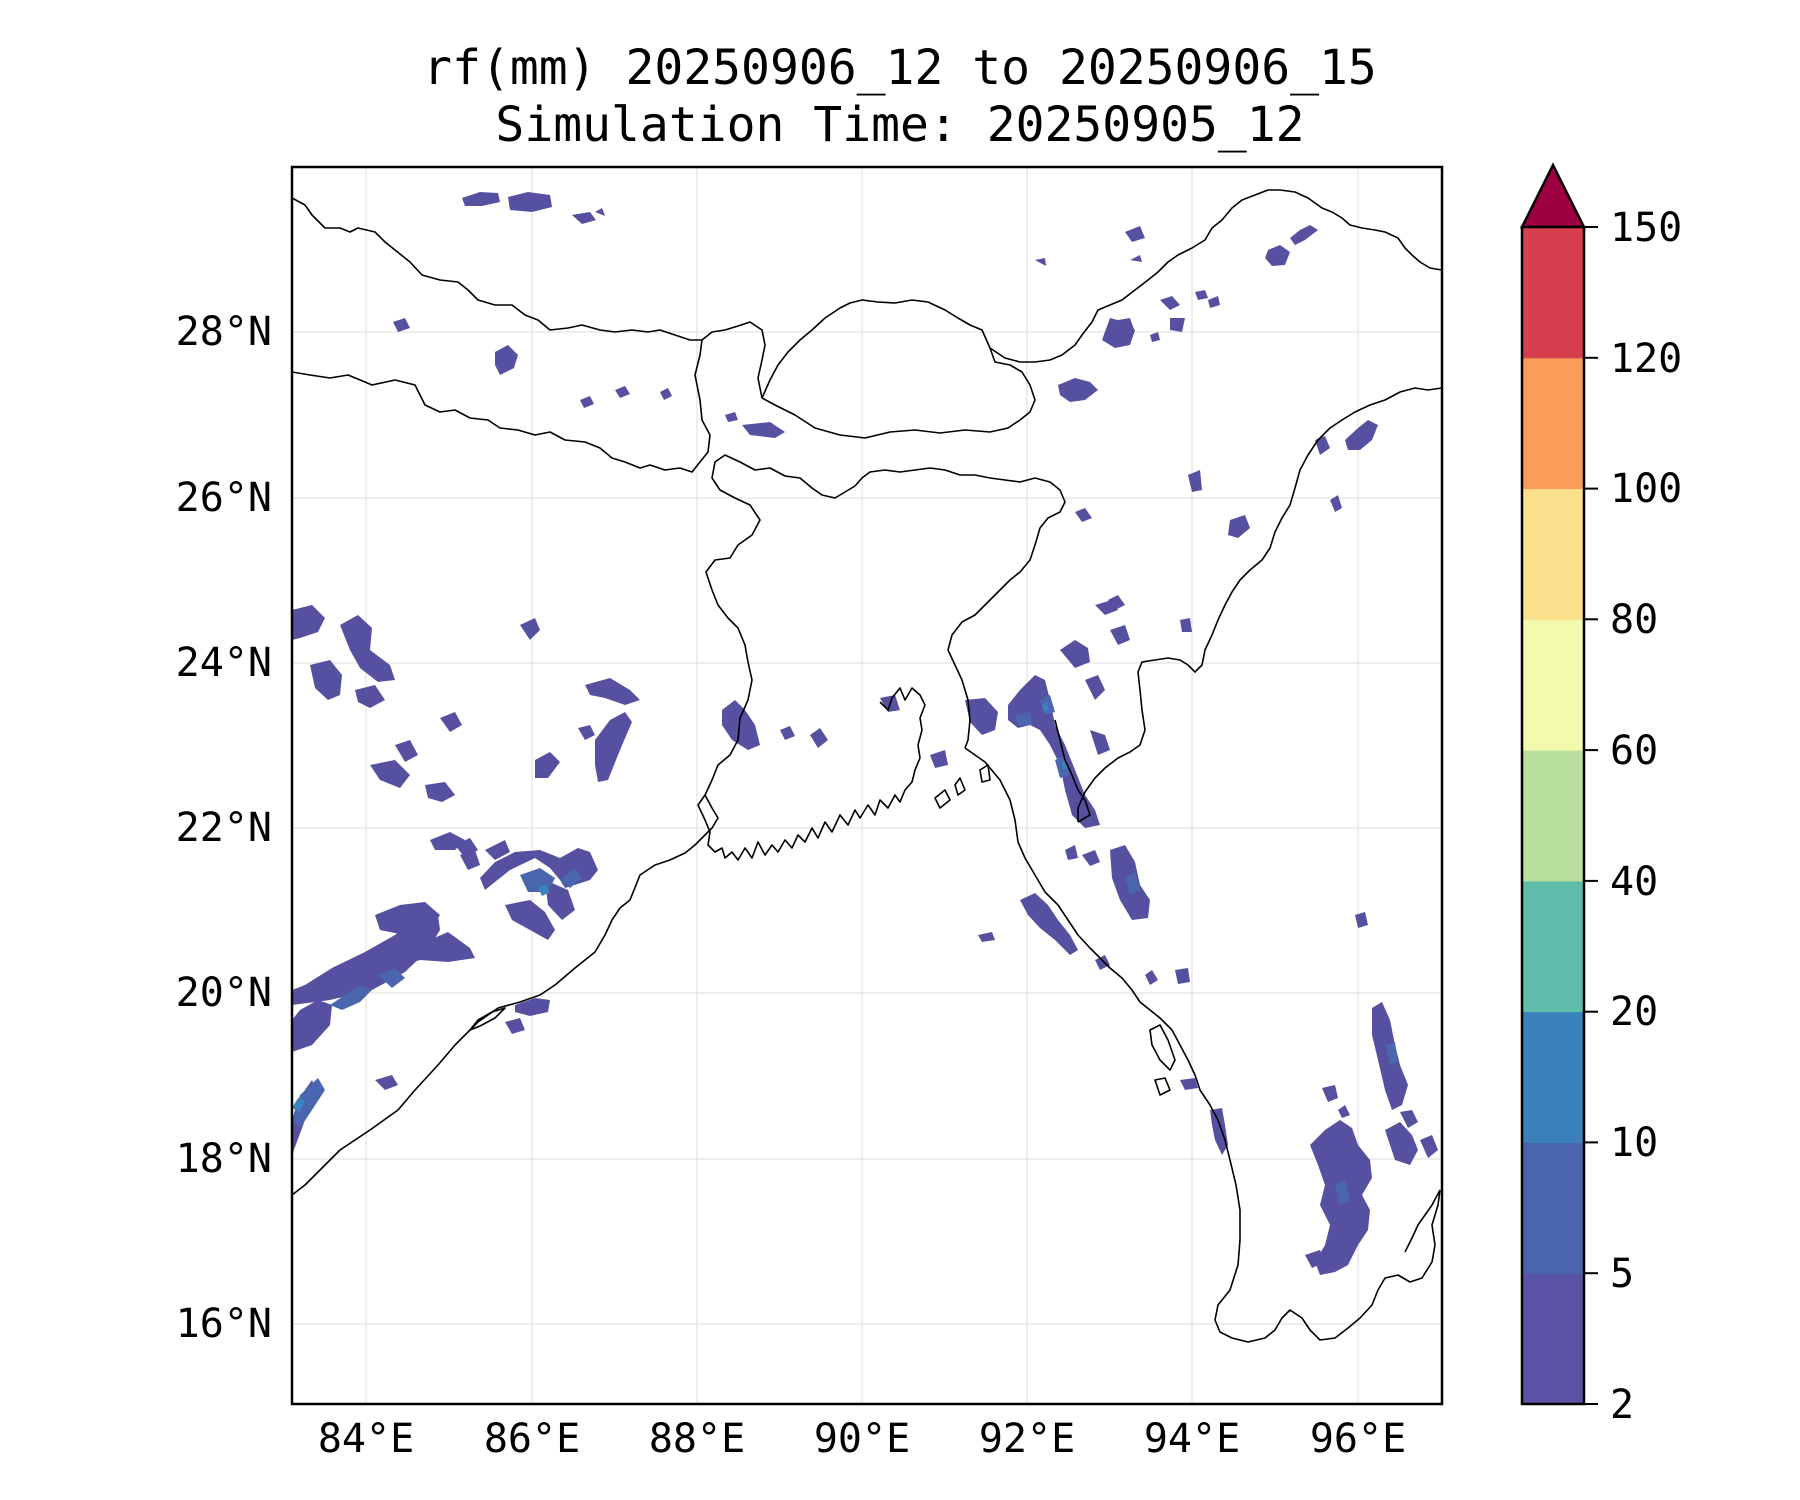  What do you see at coordinates (733, 360) in the screenshot?
I see `border-sikkim` at bounding box center [733, 360].